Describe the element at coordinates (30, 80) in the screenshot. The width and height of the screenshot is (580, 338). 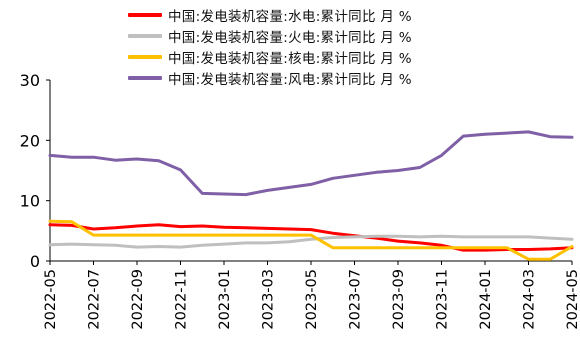
I see `y-tick-label: 30` at that location.